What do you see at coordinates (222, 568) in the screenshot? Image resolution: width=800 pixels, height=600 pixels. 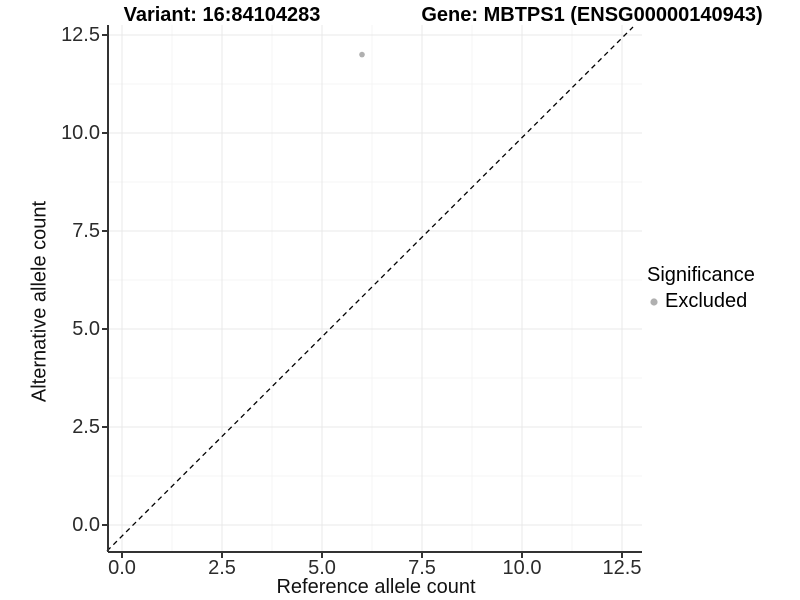 I see `x-tick-label: 2.5` at bounding box center [222, 568].